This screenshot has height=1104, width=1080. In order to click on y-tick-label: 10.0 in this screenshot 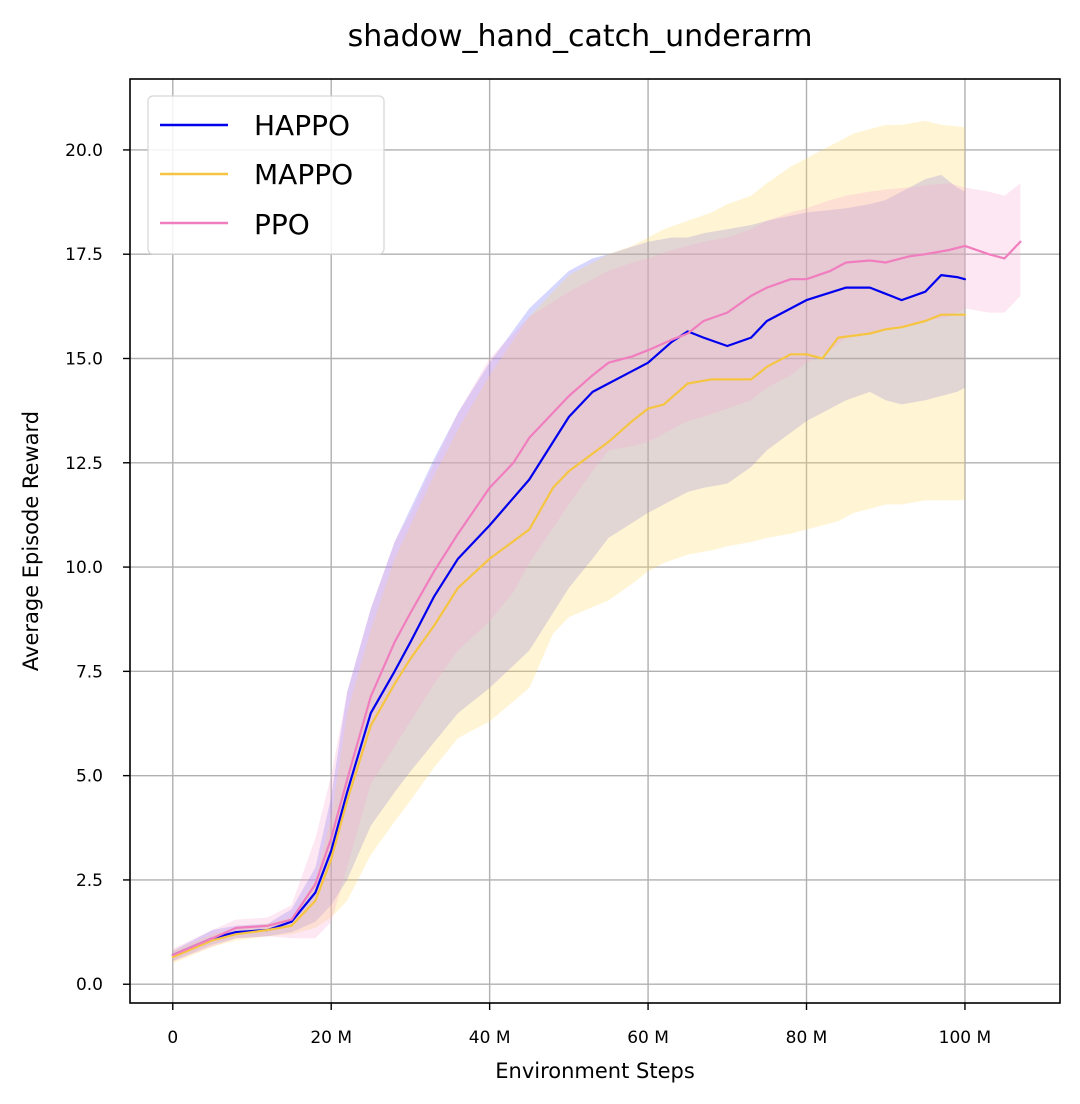, I will do `click(84, 568)`.